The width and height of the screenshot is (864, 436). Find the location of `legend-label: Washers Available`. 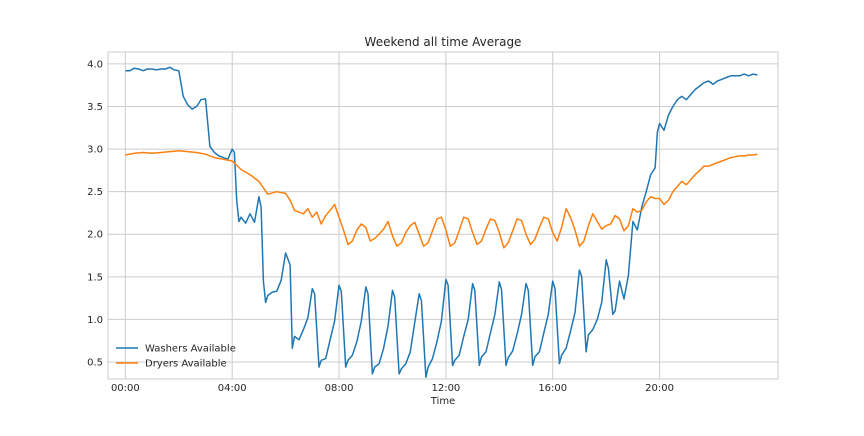

legend-label: Washers Available is located at coordinates (190, 349).